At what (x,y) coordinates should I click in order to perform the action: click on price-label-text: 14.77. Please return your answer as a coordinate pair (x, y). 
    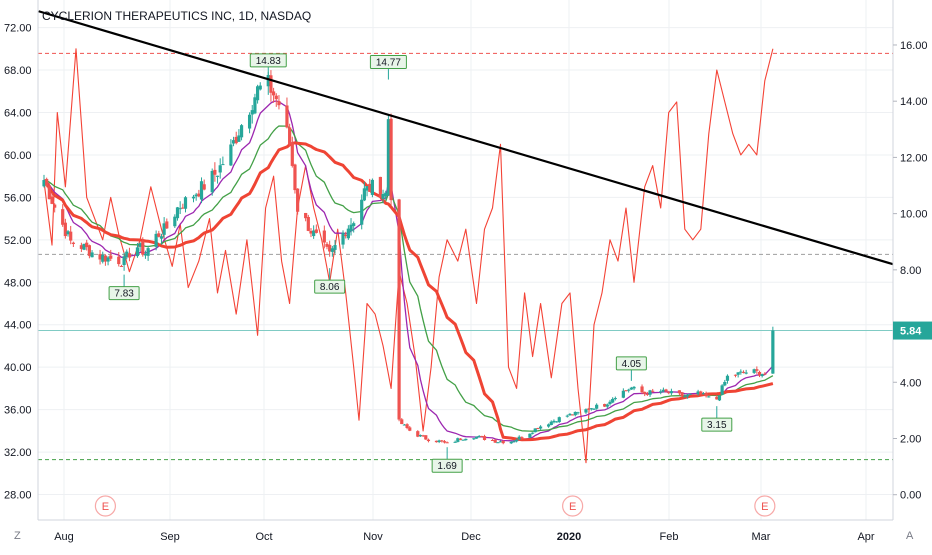
    Looking at the image, I should click on (388, 63).